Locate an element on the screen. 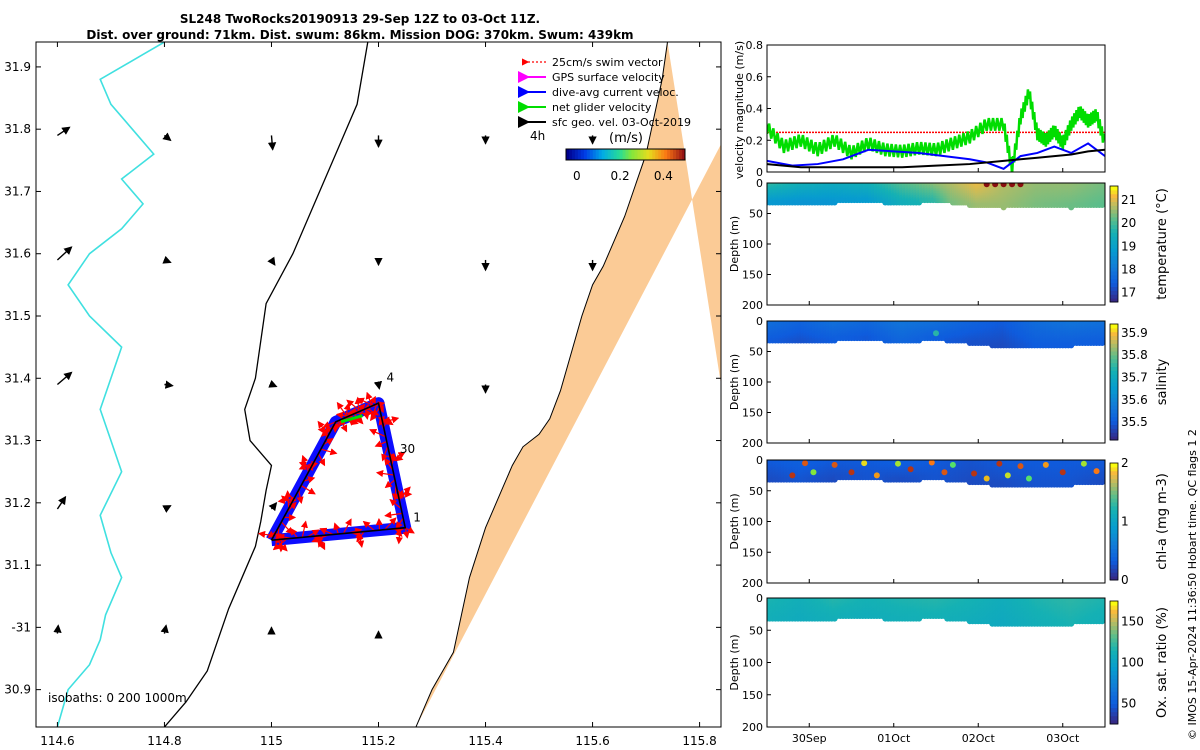  section-colorbar-tick-label: 18 is located at coordinates (1128, 270).